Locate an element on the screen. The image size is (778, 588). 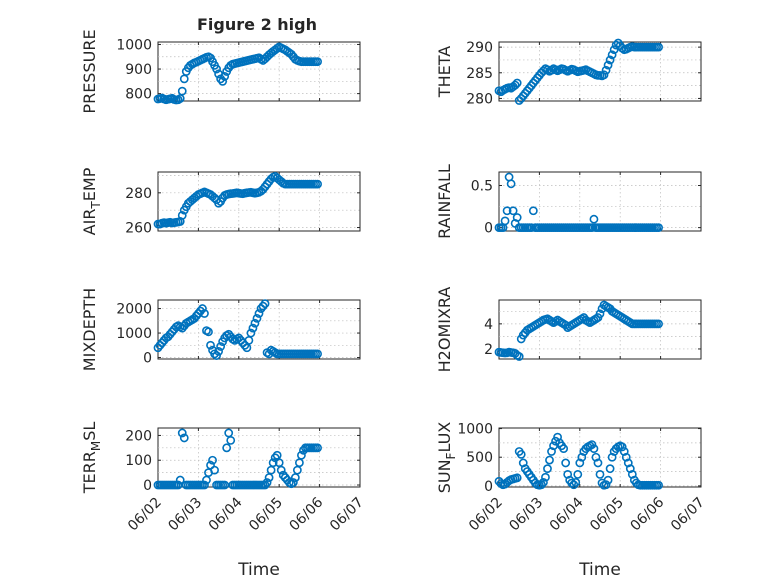
subplot-rainfall: 0 0.5 RAINFALL is located at coordinates (568, 201).